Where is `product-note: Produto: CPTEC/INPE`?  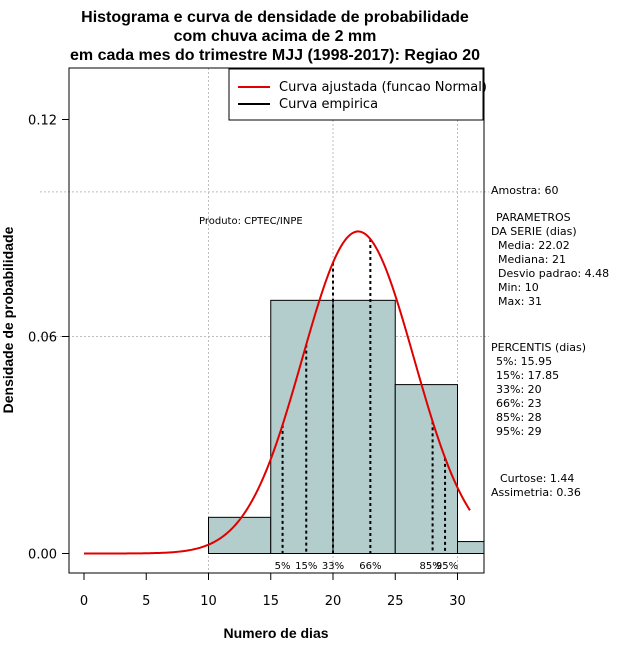 product-note: Produto: CPTEC/INPE is located at coordinates (251, 221).